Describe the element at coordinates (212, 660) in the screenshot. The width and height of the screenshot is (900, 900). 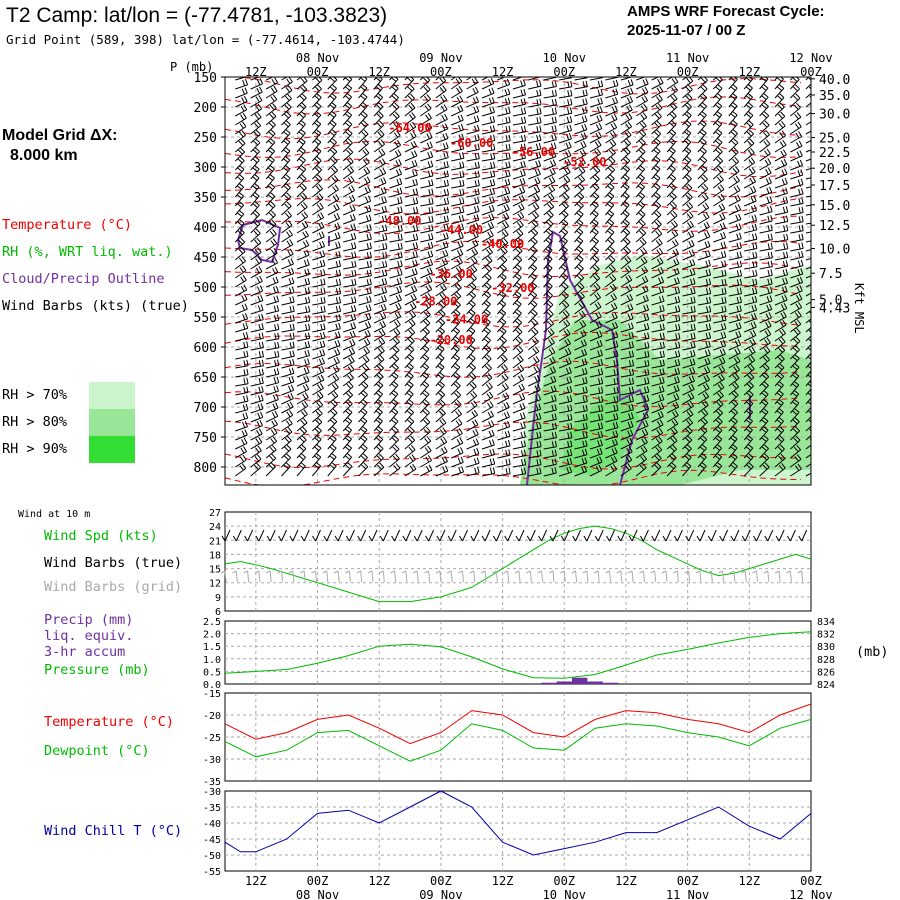
I see `panel-tick-label: 1.0` at that location.